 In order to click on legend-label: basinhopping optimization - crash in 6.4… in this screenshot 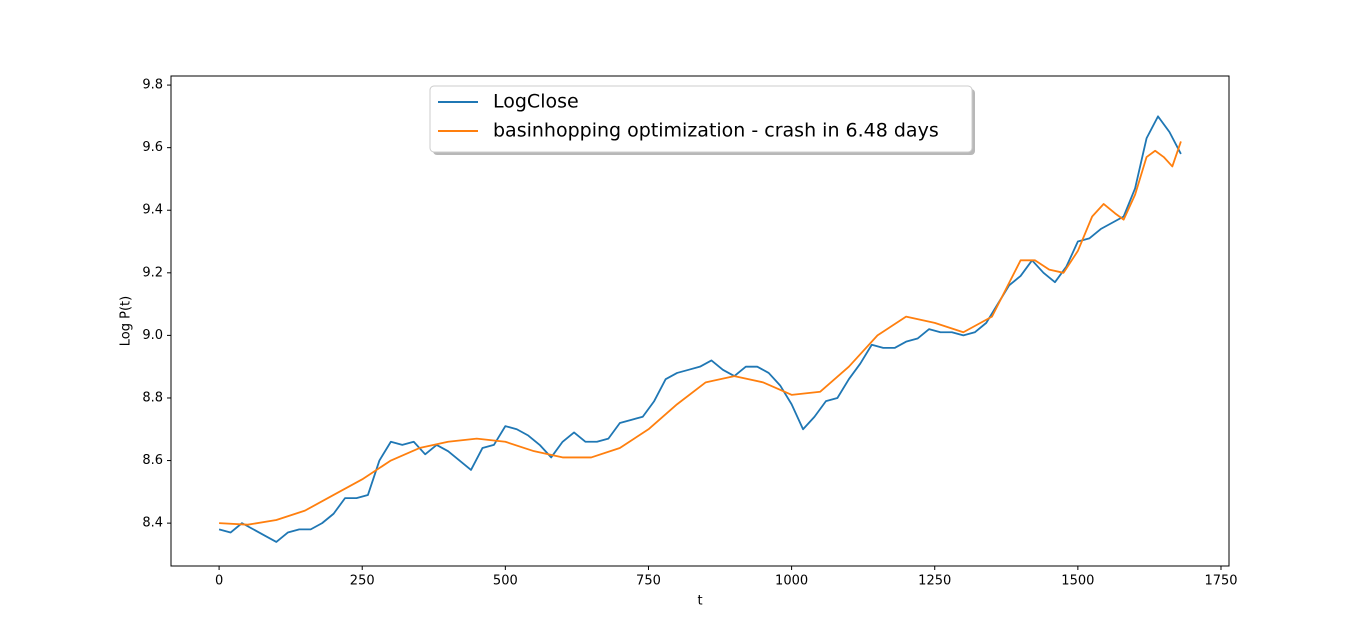, I will do `click(716, 131)`.